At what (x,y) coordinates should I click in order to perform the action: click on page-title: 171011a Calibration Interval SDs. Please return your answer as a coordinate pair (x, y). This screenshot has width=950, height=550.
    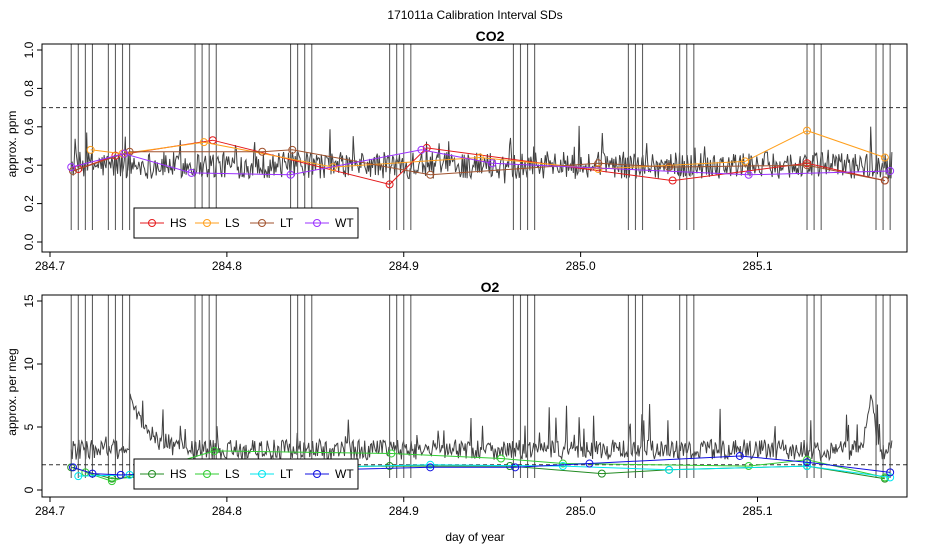
    Looking at the image, I should click on (474, 15).